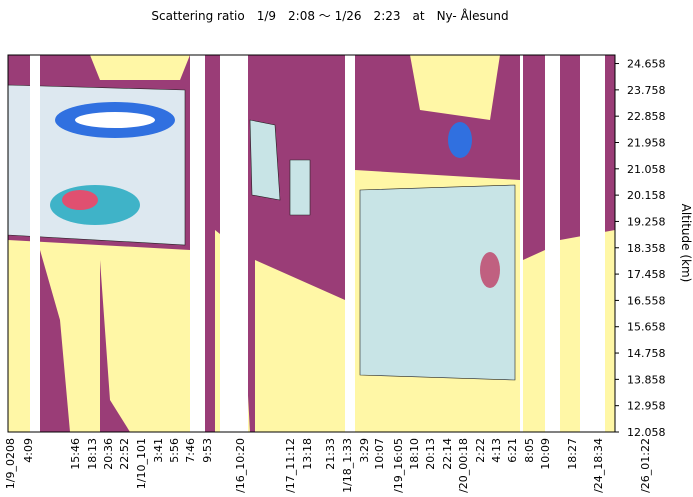 The width and height of the screenshot is (693, 497). Describe the element at coordinates (512, 450) in the screenshot. I see `x-tick-label: 6:21` at that location.